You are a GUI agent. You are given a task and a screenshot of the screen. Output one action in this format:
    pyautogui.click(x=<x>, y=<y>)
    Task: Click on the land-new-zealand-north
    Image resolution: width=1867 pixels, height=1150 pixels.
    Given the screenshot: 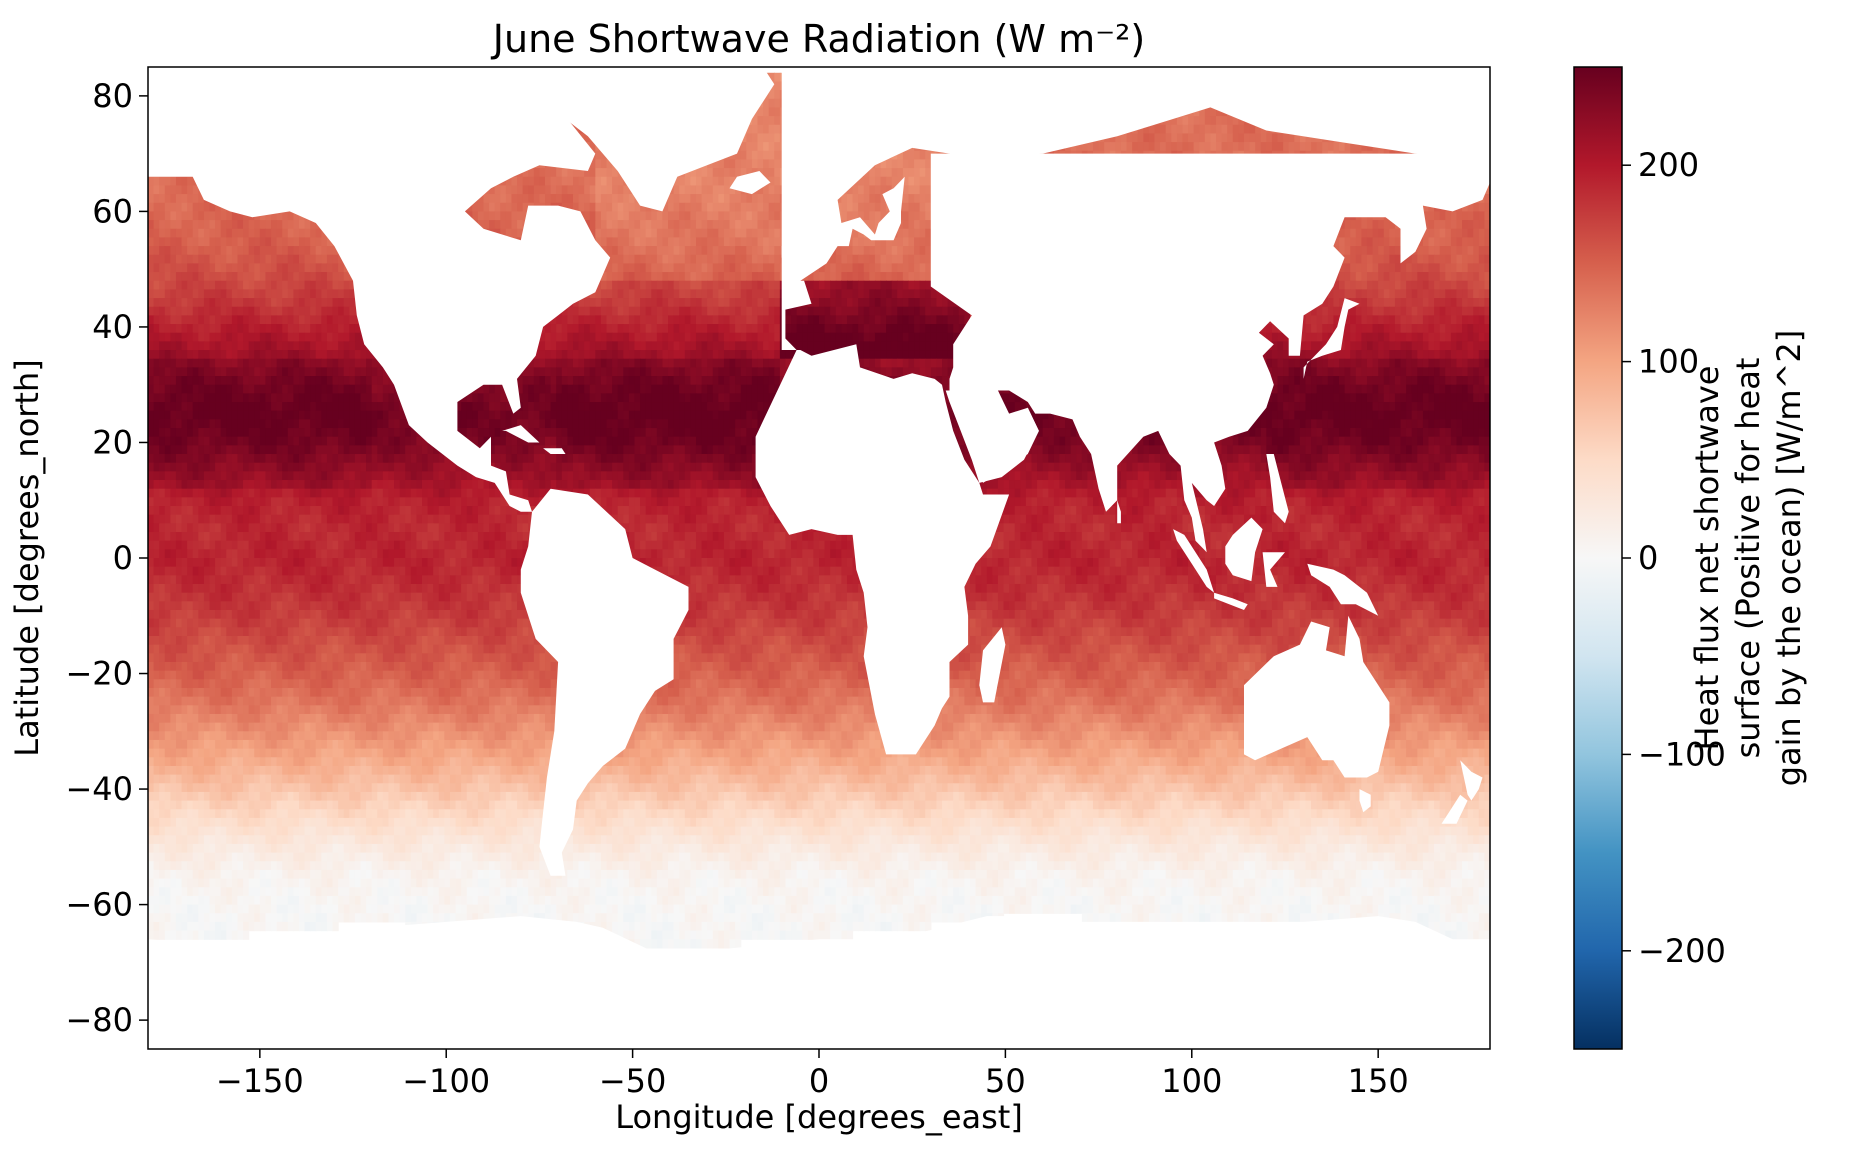 What is the action you would take?
    pyautogui.click(x=1471, y=780)
    